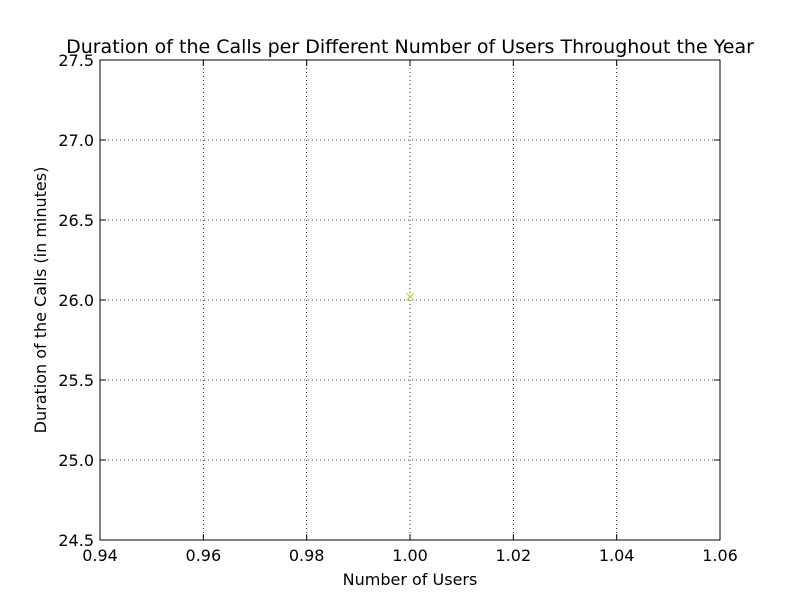  I want to click on y-tick-label: 26.5, so click(76, 220).